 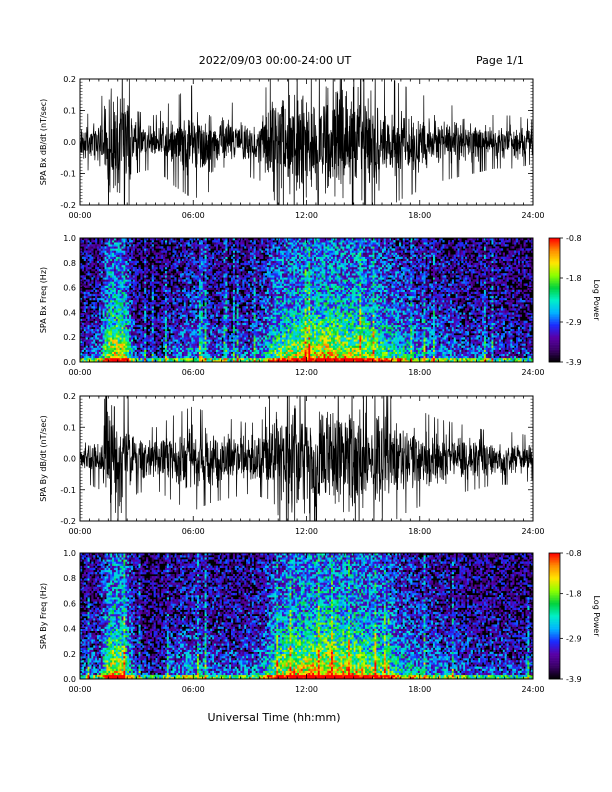 I want to click on by-waveform-plot-area, so click(x=306, y=458).